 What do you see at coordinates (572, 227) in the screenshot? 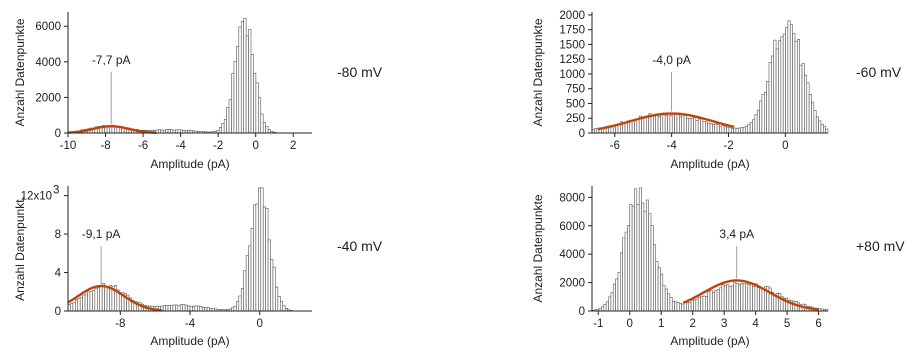
I see `y-tick-label: 6000` at bounding box center [572, 227].